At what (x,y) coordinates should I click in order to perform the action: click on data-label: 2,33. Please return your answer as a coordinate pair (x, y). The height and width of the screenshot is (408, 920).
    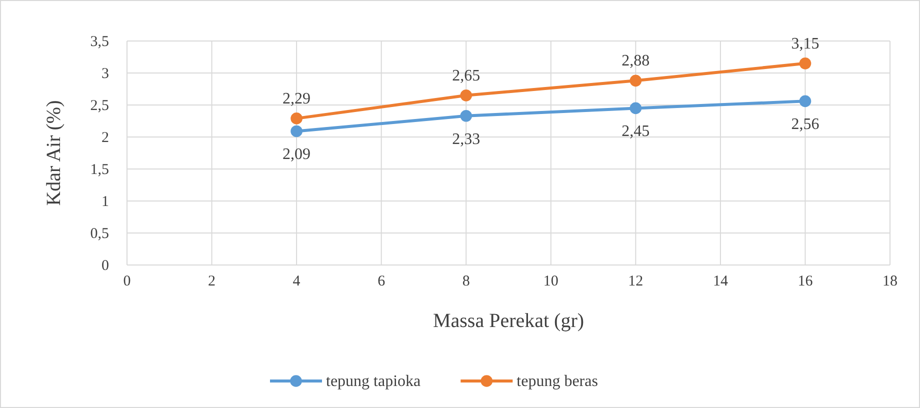
    Looking at the image, I should click on (466, 139).